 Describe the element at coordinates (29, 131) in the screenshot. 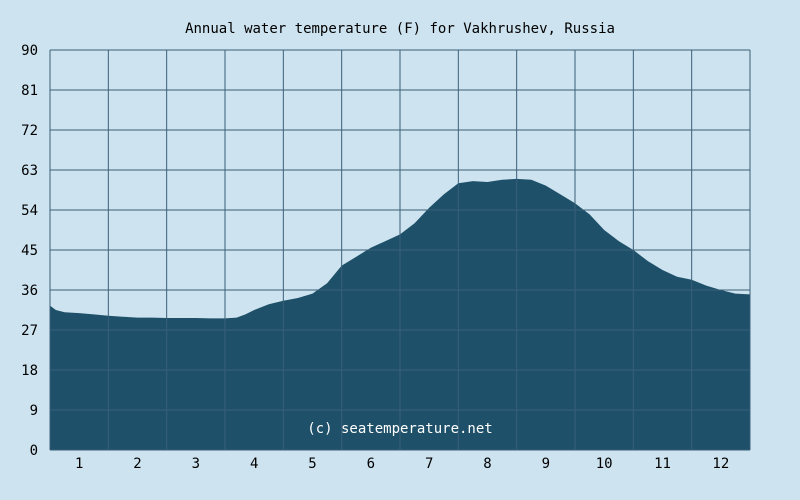

I see `y-tick-label: 72` at that location.